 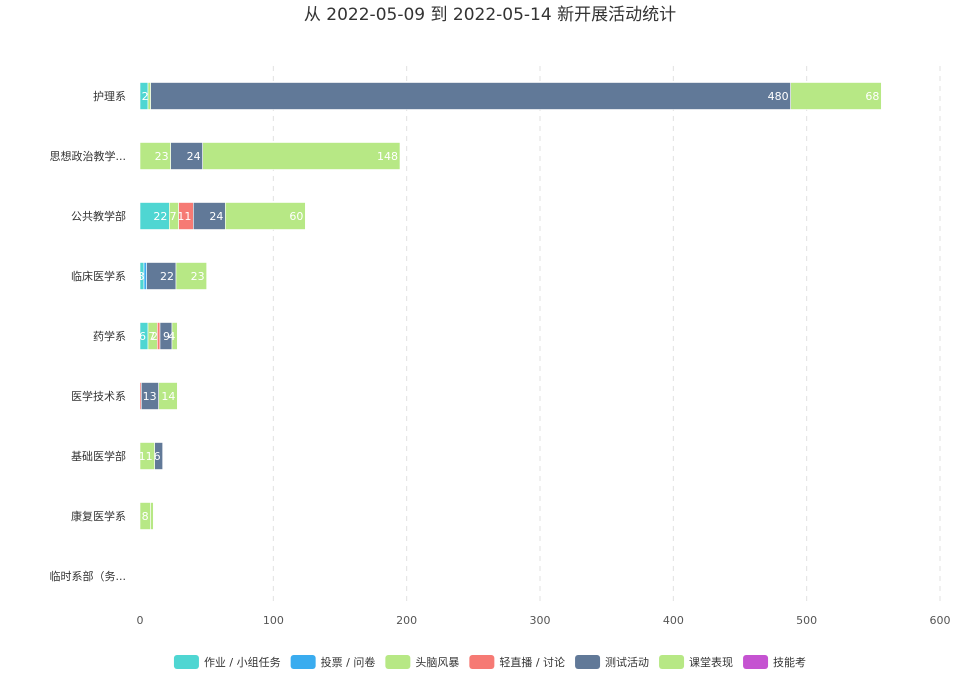 What do you see at coordinates (437, 662) in the screenshot?
I see `legend-item-label: 头脑风暴` at bounding box center [437, 662].